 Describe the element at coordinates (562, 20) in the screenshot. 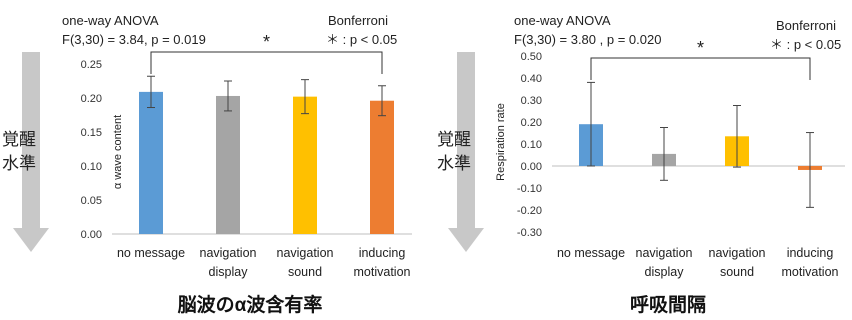

I see `anova-label-right: one-way ANOVA` at that location.